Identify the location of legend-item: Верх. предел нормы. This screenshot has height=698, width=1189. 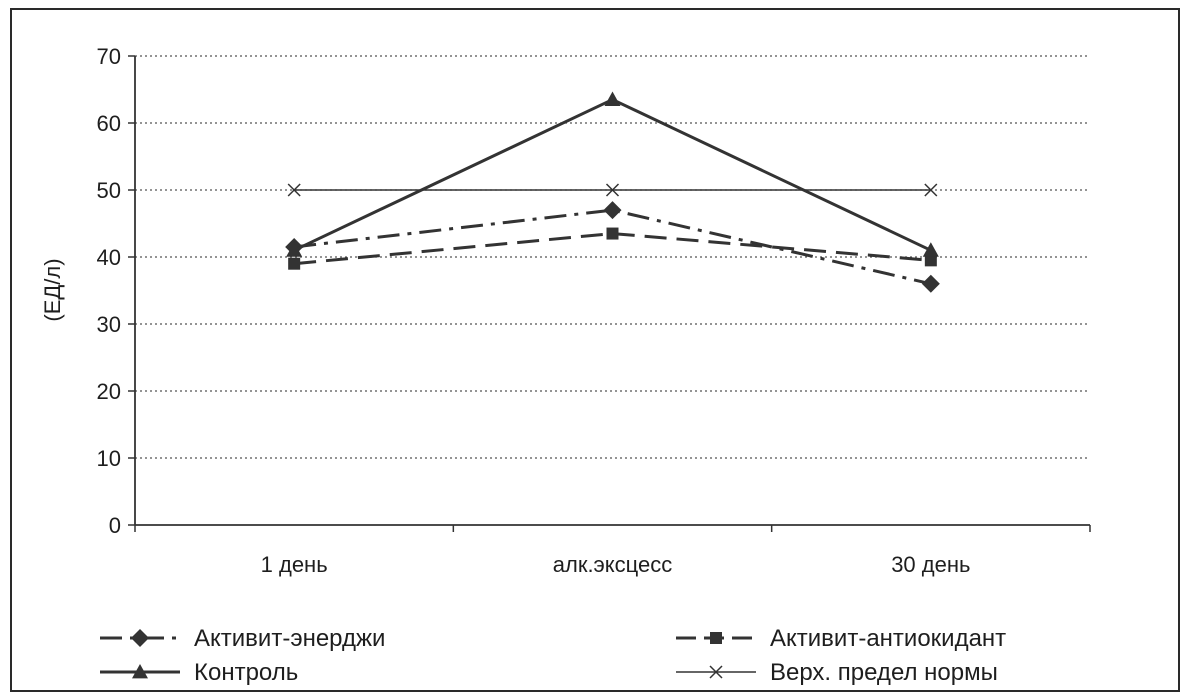
(837, 672).